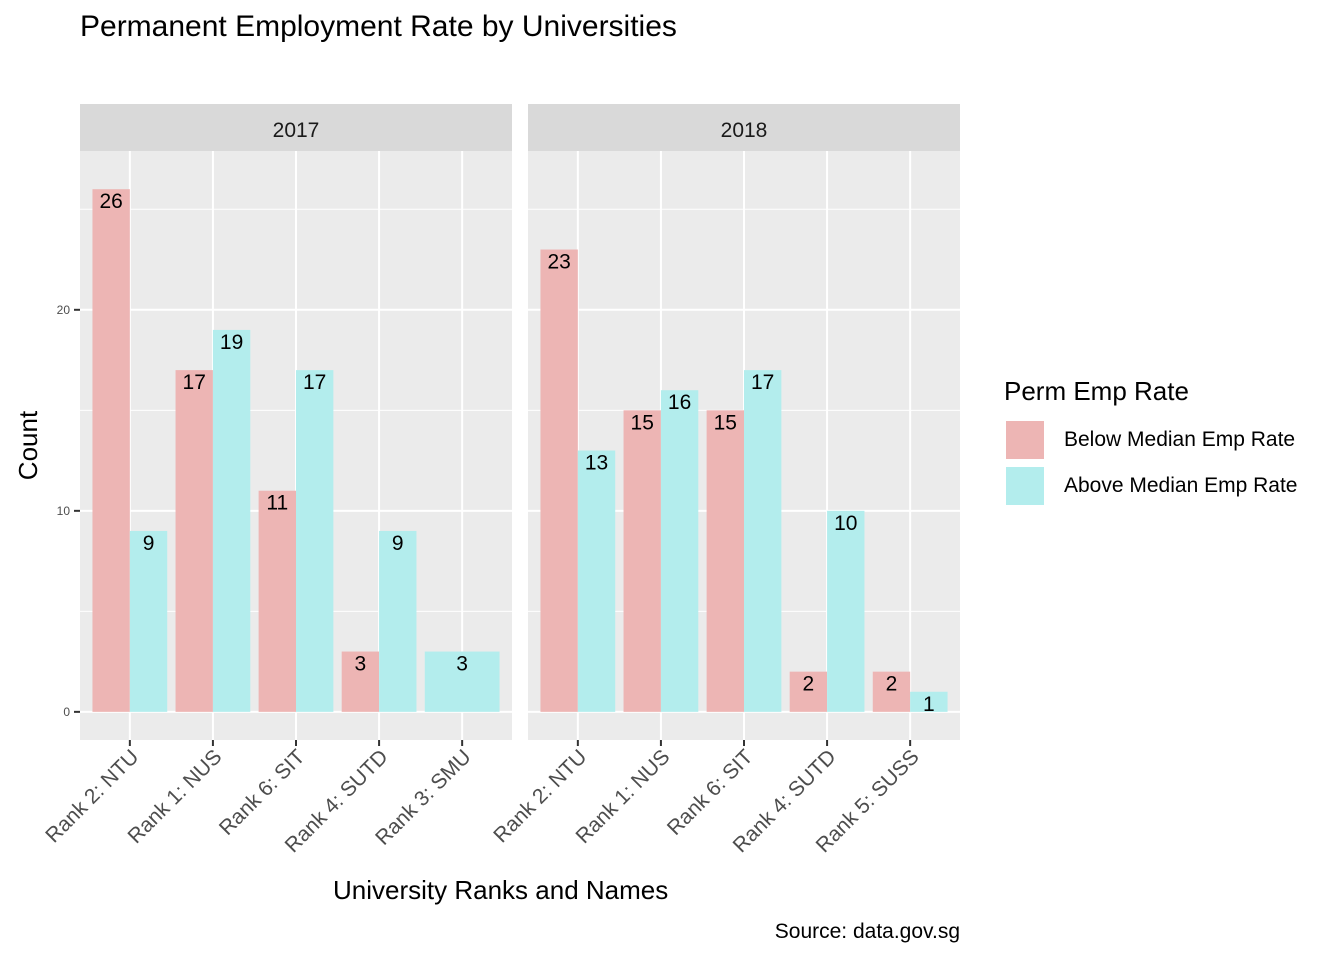 Image resolution: width=1344 pixels, height=960 pixels. What do you see at coordinates (501, 890) in the screenshot?
I see `x-axis-title: University Ranks and Names` at bounding box center [501, 890].